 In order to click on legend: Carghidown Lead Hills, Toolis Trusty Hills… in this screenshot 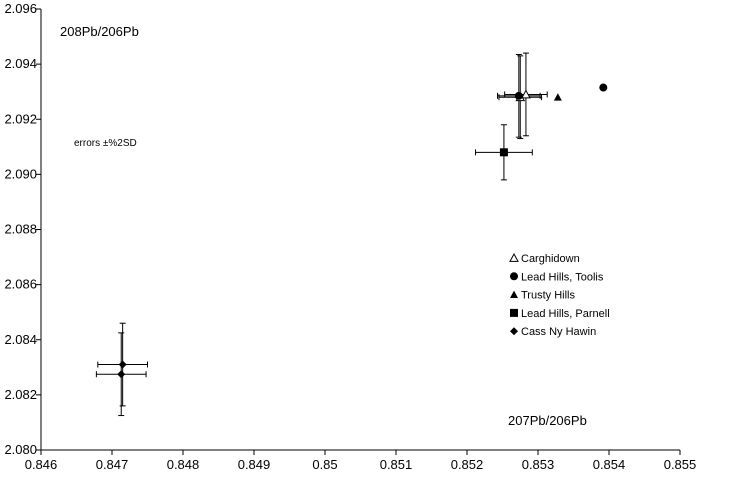, I will do `click(559, 295)`.